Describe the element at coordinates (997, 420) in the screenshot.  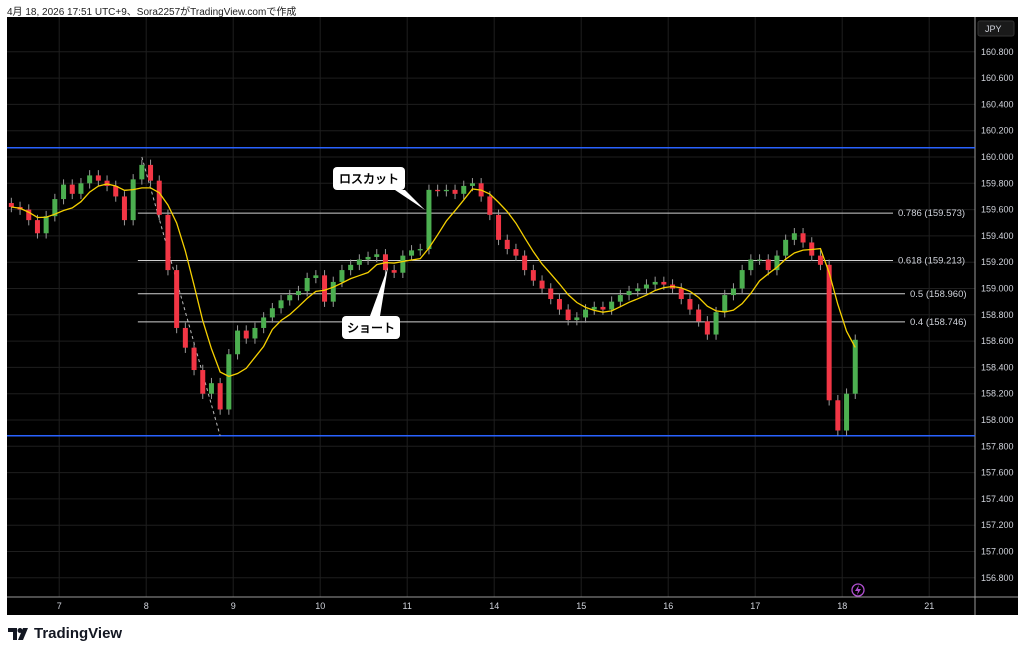
I see `price-tick-label: 158.000` at that location.